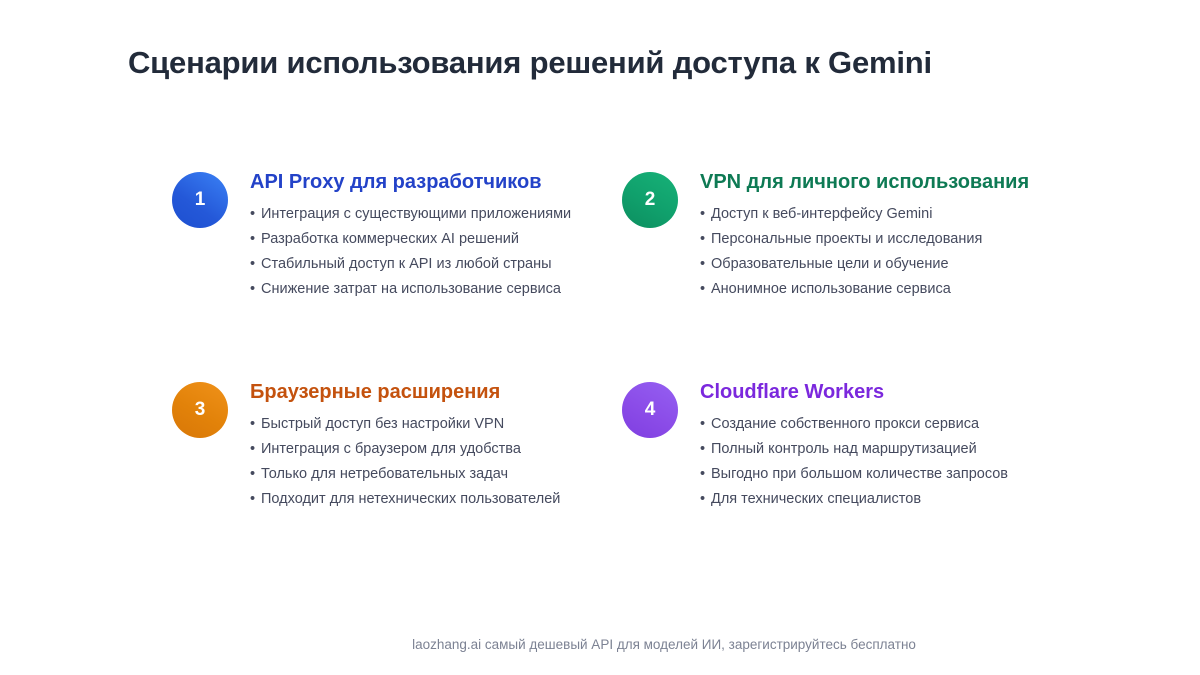 Image resolution: width=1200 pixels, height=675 pixels. Describe the element at coordinates (847, 239) in the screenshot. I see `bullet-text: Персональные проекты и исследования` at that location.